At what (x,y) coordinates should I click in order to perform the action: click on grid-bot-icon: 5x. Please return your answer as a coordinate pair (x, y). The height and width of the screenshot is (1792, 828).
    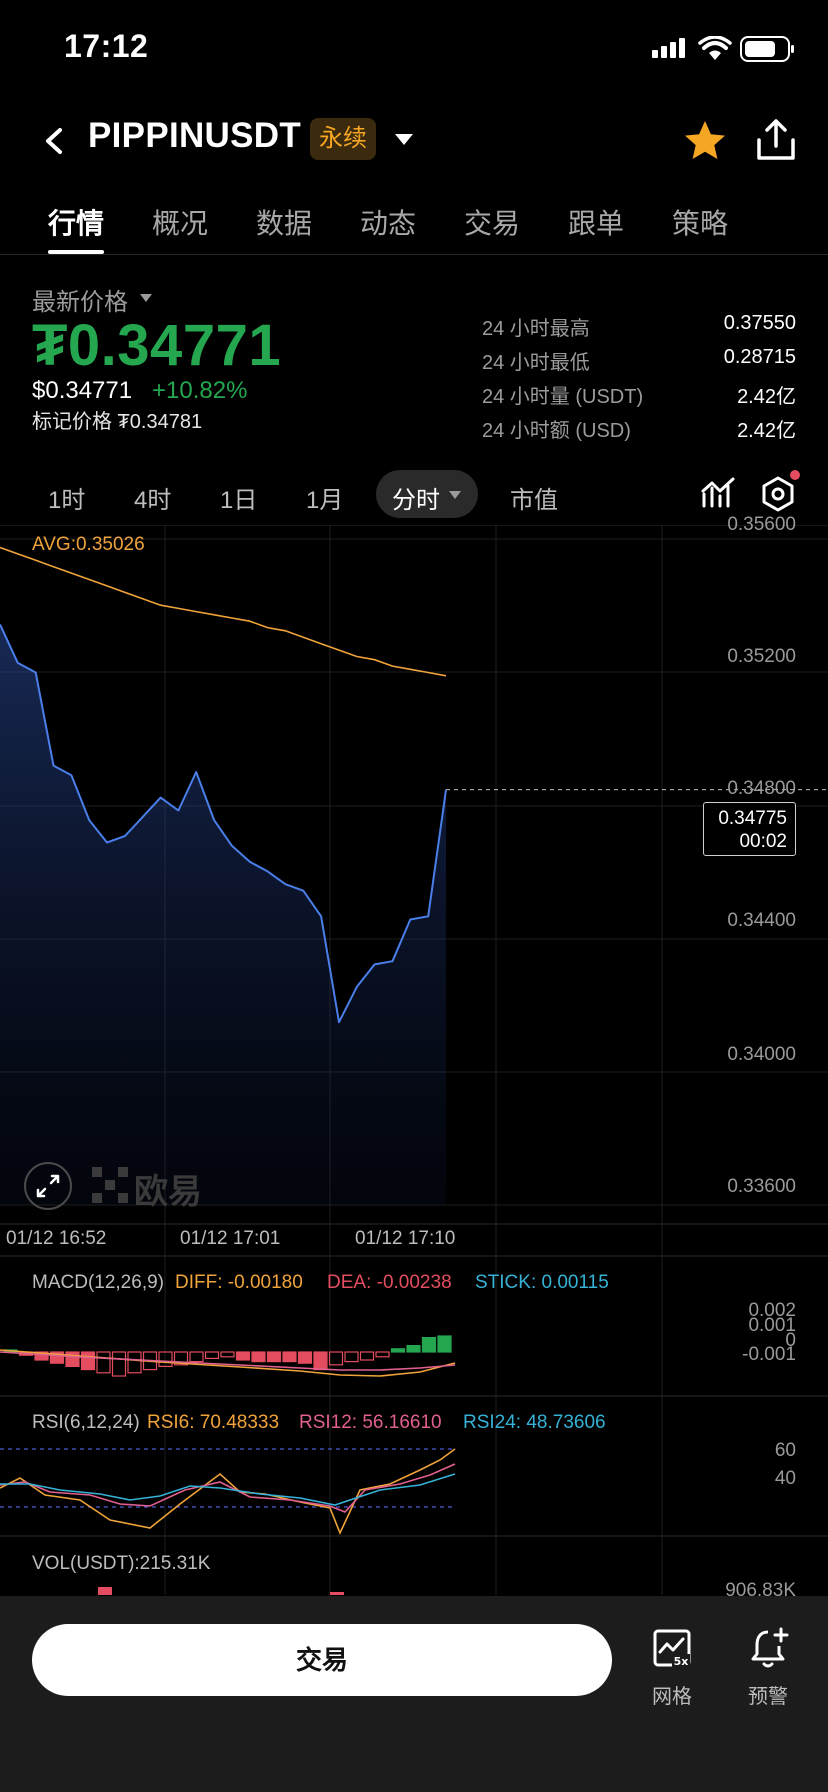
    Looking at the image, I should click on (672, 1648).